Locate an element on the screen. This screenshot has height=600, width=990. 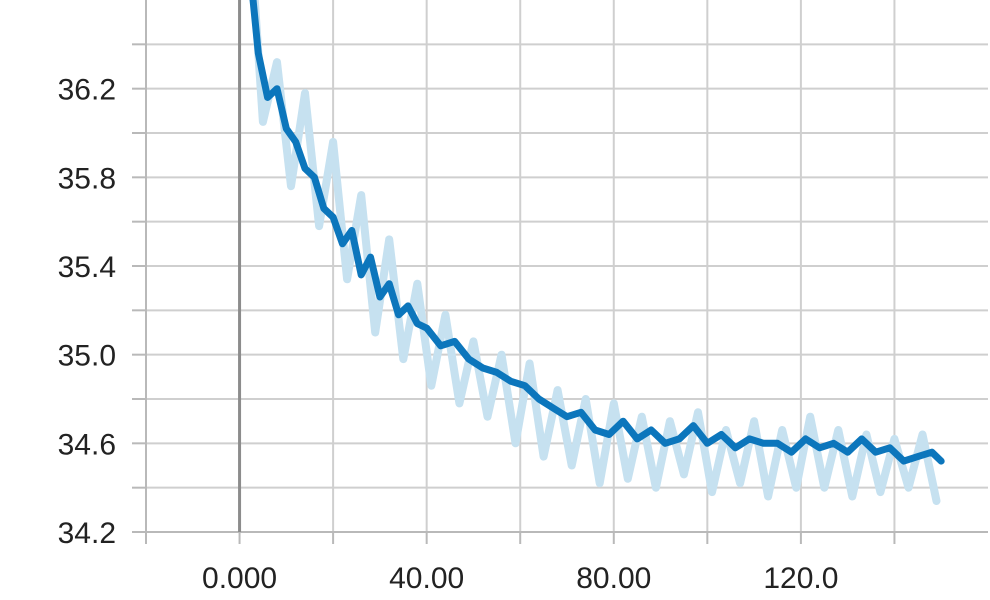
y-tick-label: 35.8 is located at coordinates (87, 178).